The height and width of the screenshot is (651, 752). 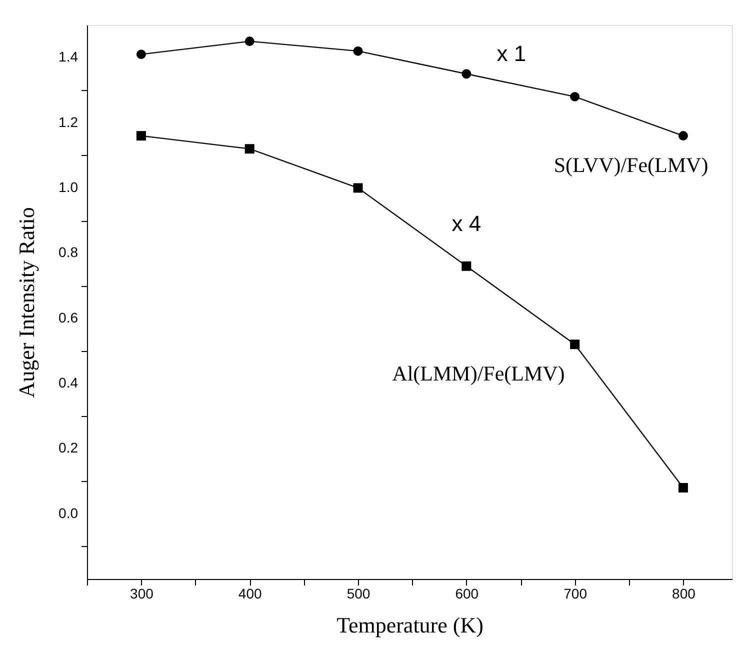 I want to click on x-tick-label: 300, so click(x=142, y=594).